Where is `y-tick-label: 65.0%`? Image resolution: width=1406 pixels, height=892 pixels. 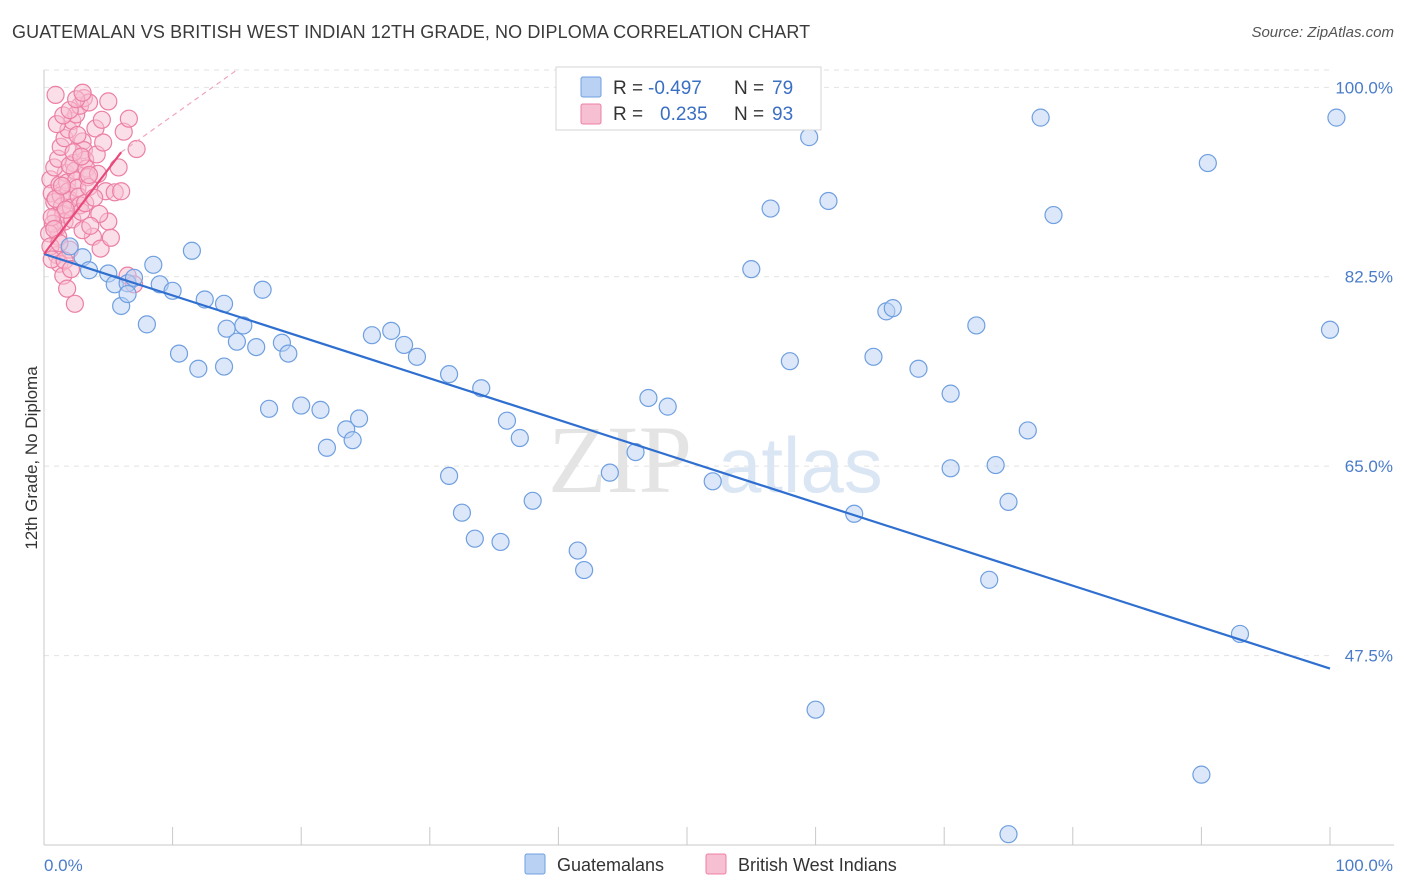 y-tick-label: 65.0% is located at coordinates (1369, 466).